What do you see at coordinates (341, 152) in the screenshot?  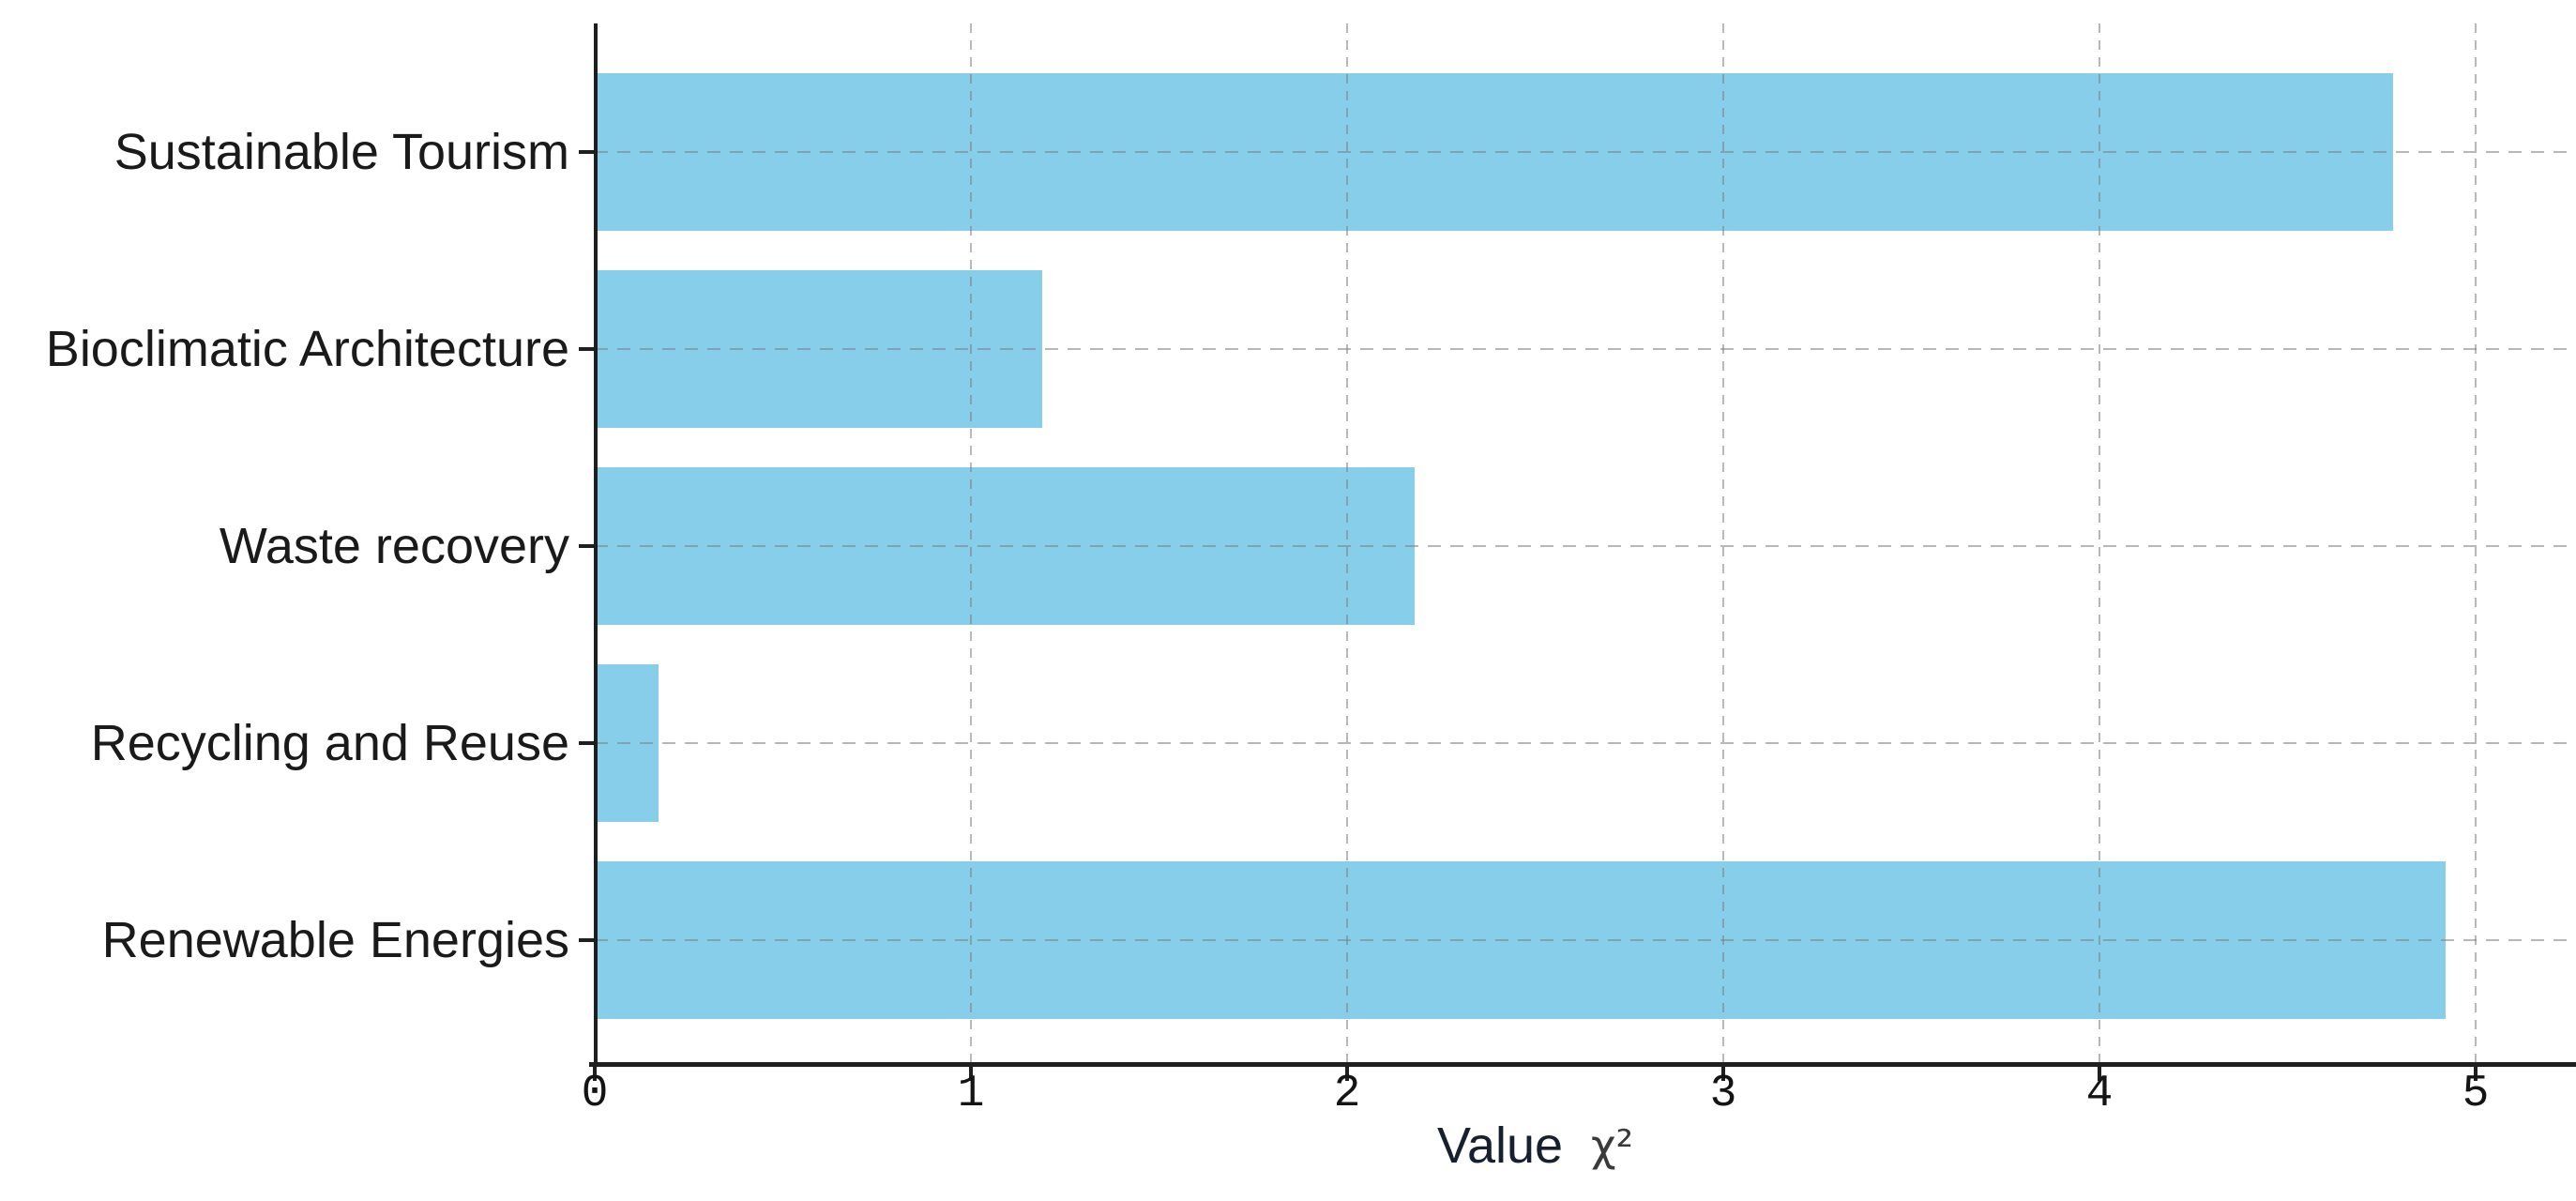 I see `category-label: Sustainable Tourism` at bounding box center [341, 152].